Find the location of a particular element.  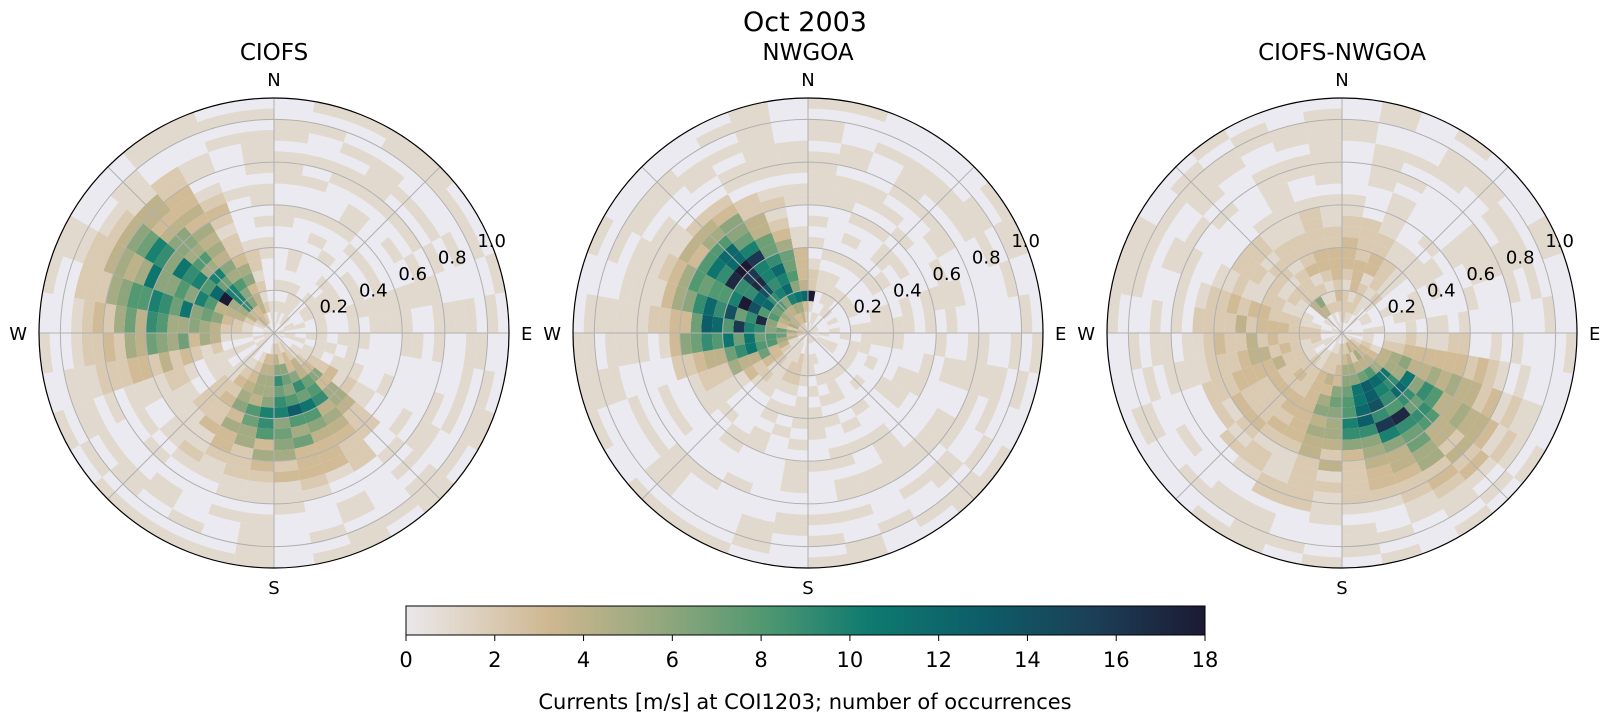

compass-label-w: W is located at coordinates (552, 334).